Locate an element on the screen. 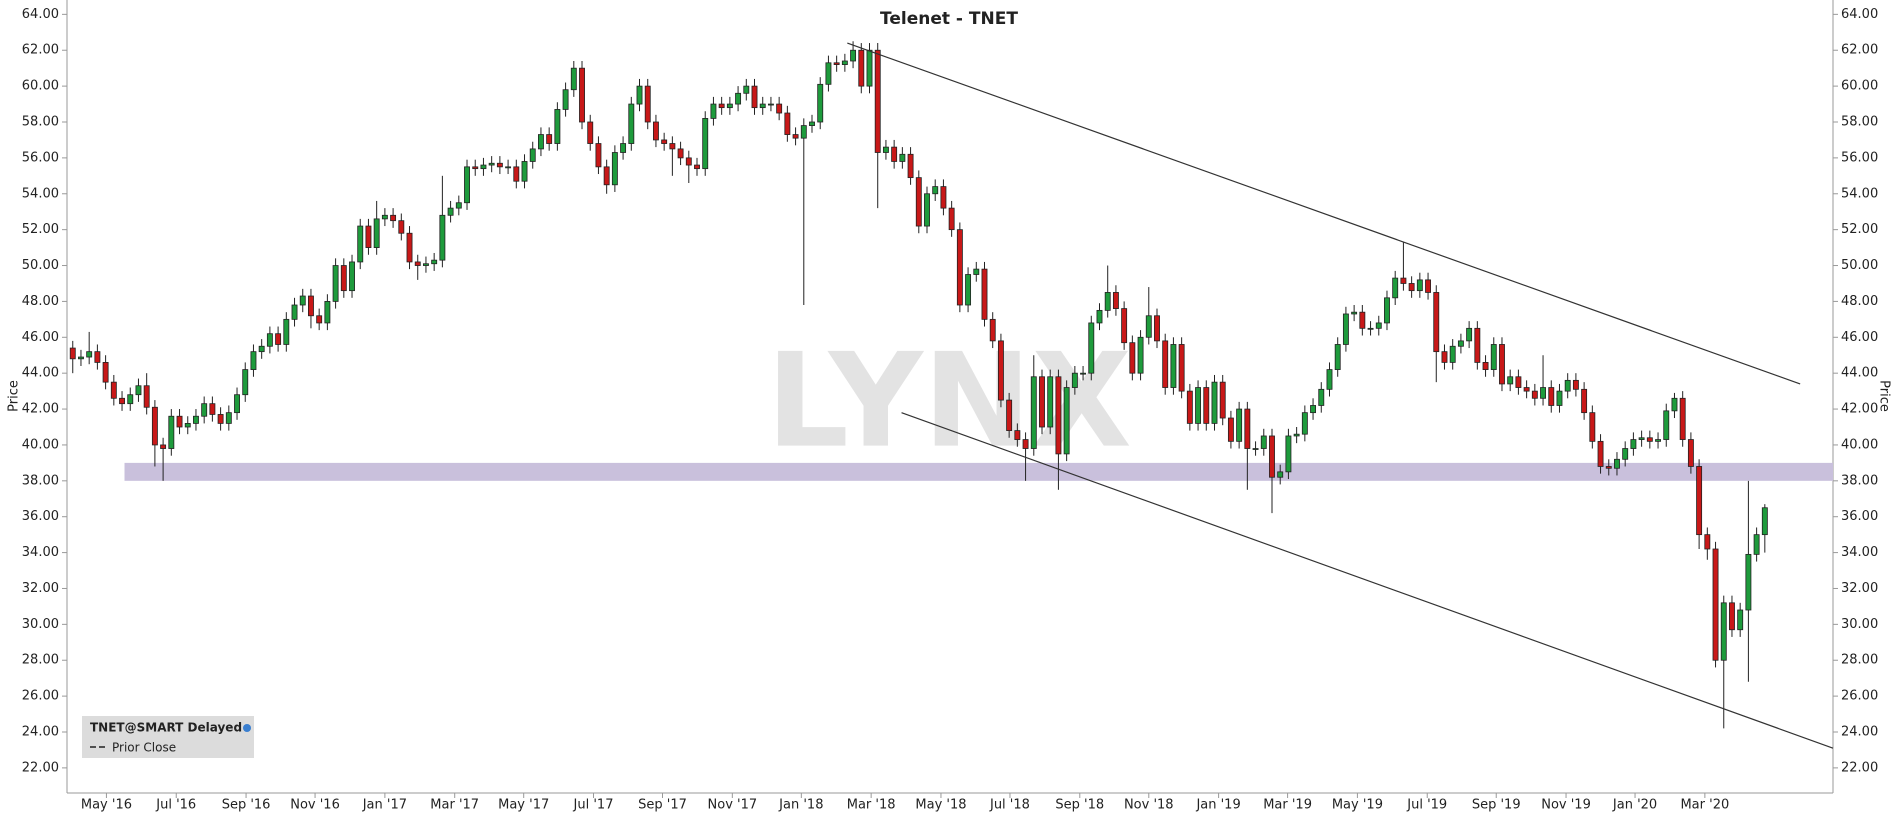 The image size is (1897, 815). y-tick-label-right: 34.00 is located at coordinates (1859, 552).